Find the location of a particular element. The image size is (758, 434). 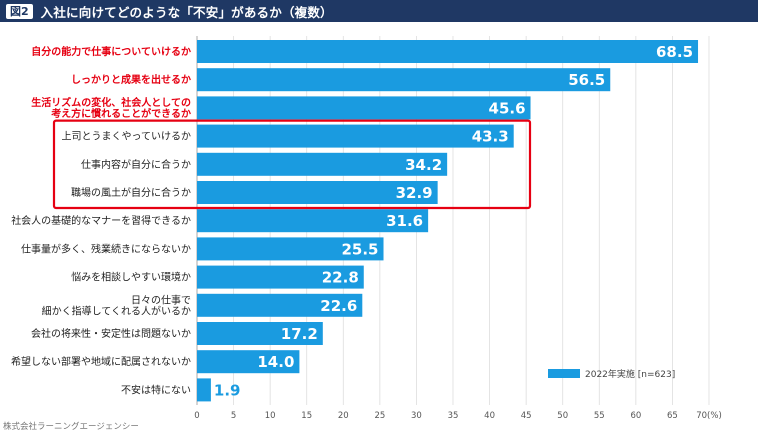

legend-label: 2022年実施 [n=623] is located at coordinates (630, 374).